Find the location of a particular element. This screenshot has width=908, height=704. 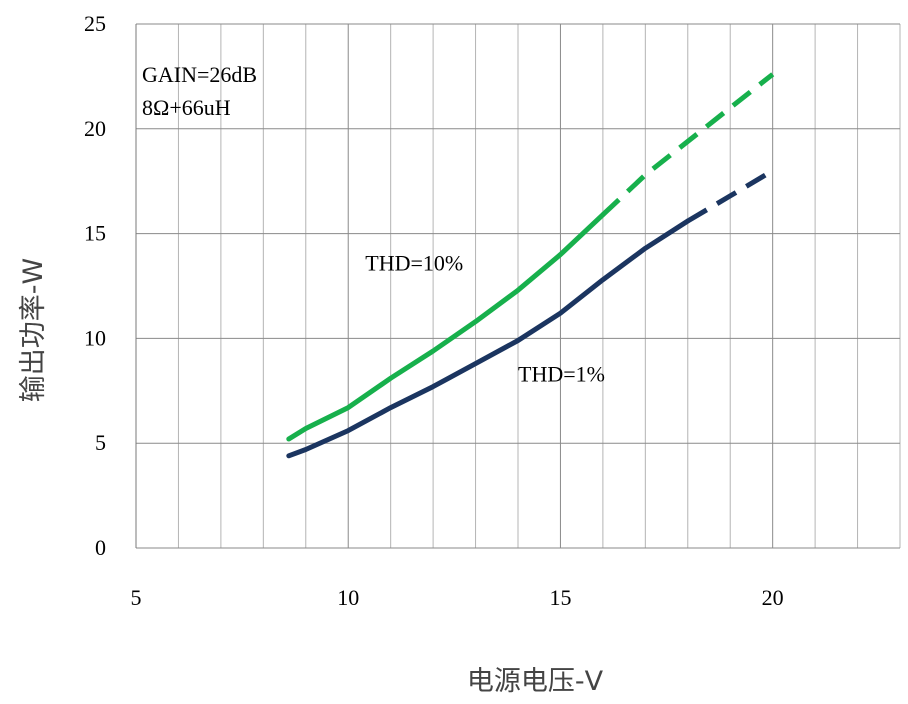

x-tick-label: 20 is located at coordinates (773, 597).